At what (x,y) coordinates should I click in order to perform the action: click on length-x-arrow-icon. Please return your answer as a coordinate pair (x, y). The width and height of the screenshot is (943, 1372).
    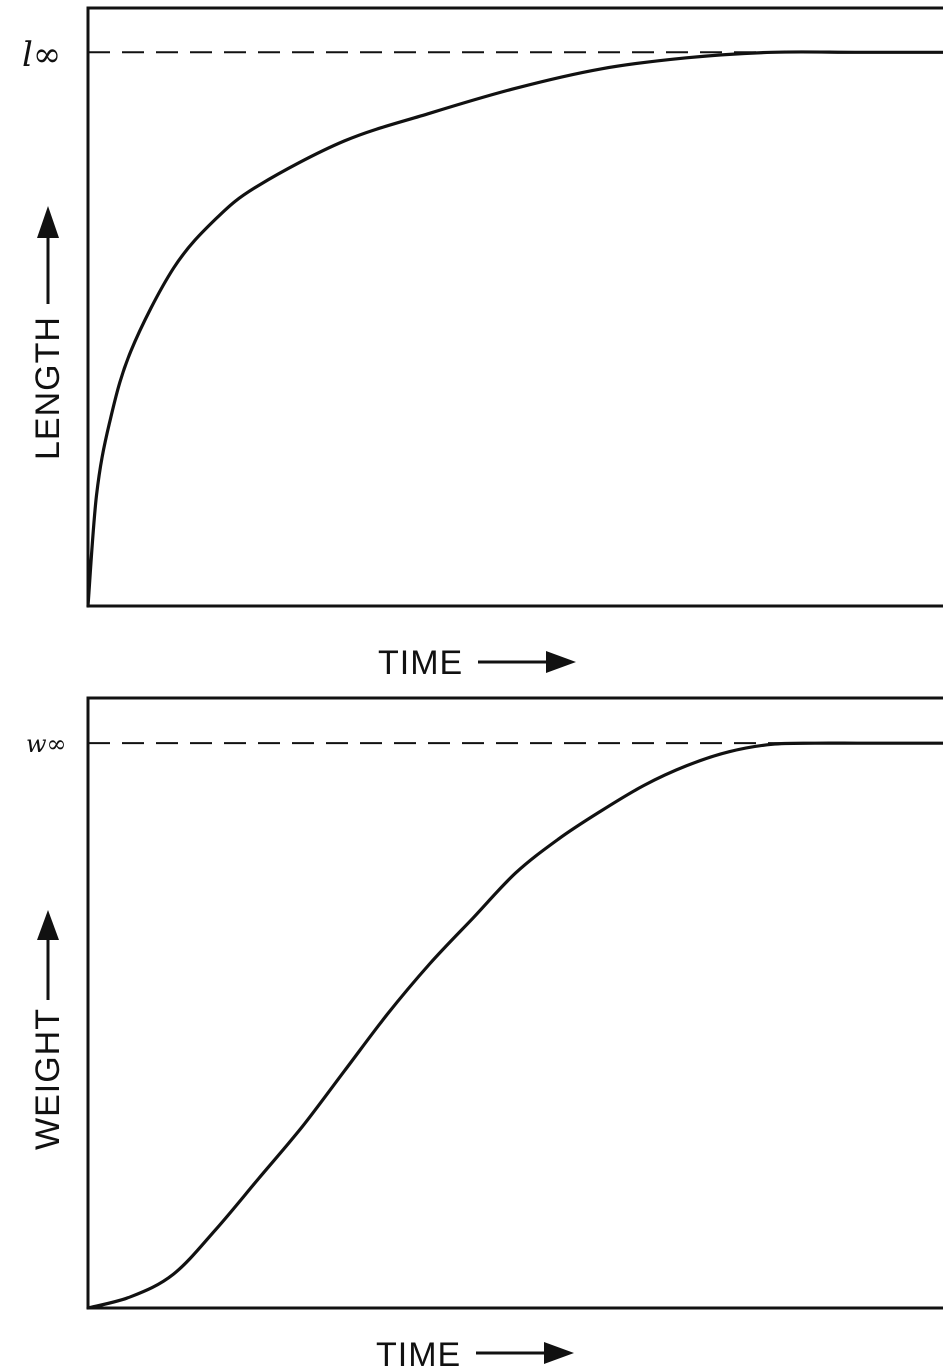
    Looking at the image, I should click on (561, 662).